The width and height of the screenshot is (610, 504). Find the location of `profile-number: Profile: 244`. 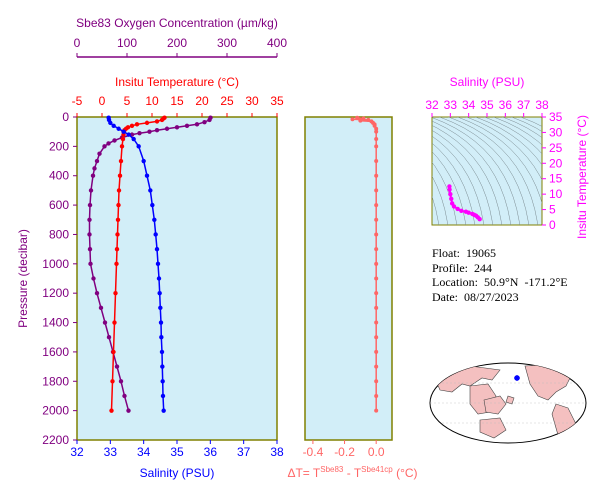

profile-number: Profile: 244 is located at coordinates (462, 267).